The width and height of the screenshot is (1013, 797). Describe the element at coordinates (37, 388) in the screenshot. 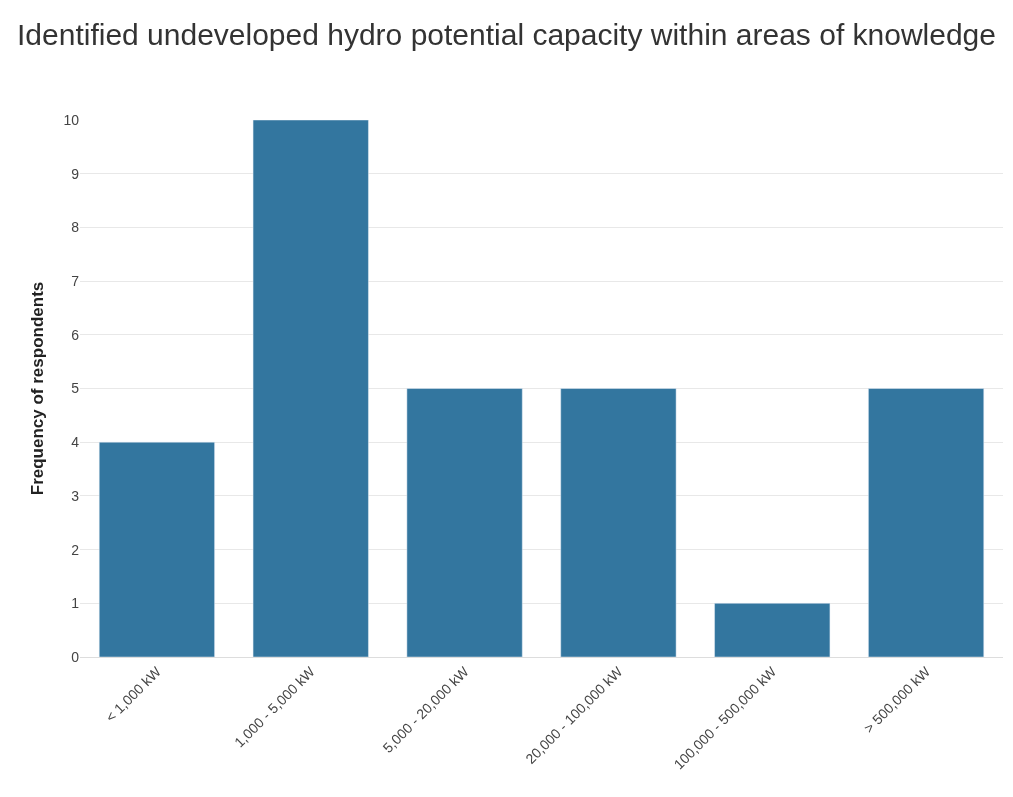

I see `y-axis-title: Frequency of respondents` at that location.